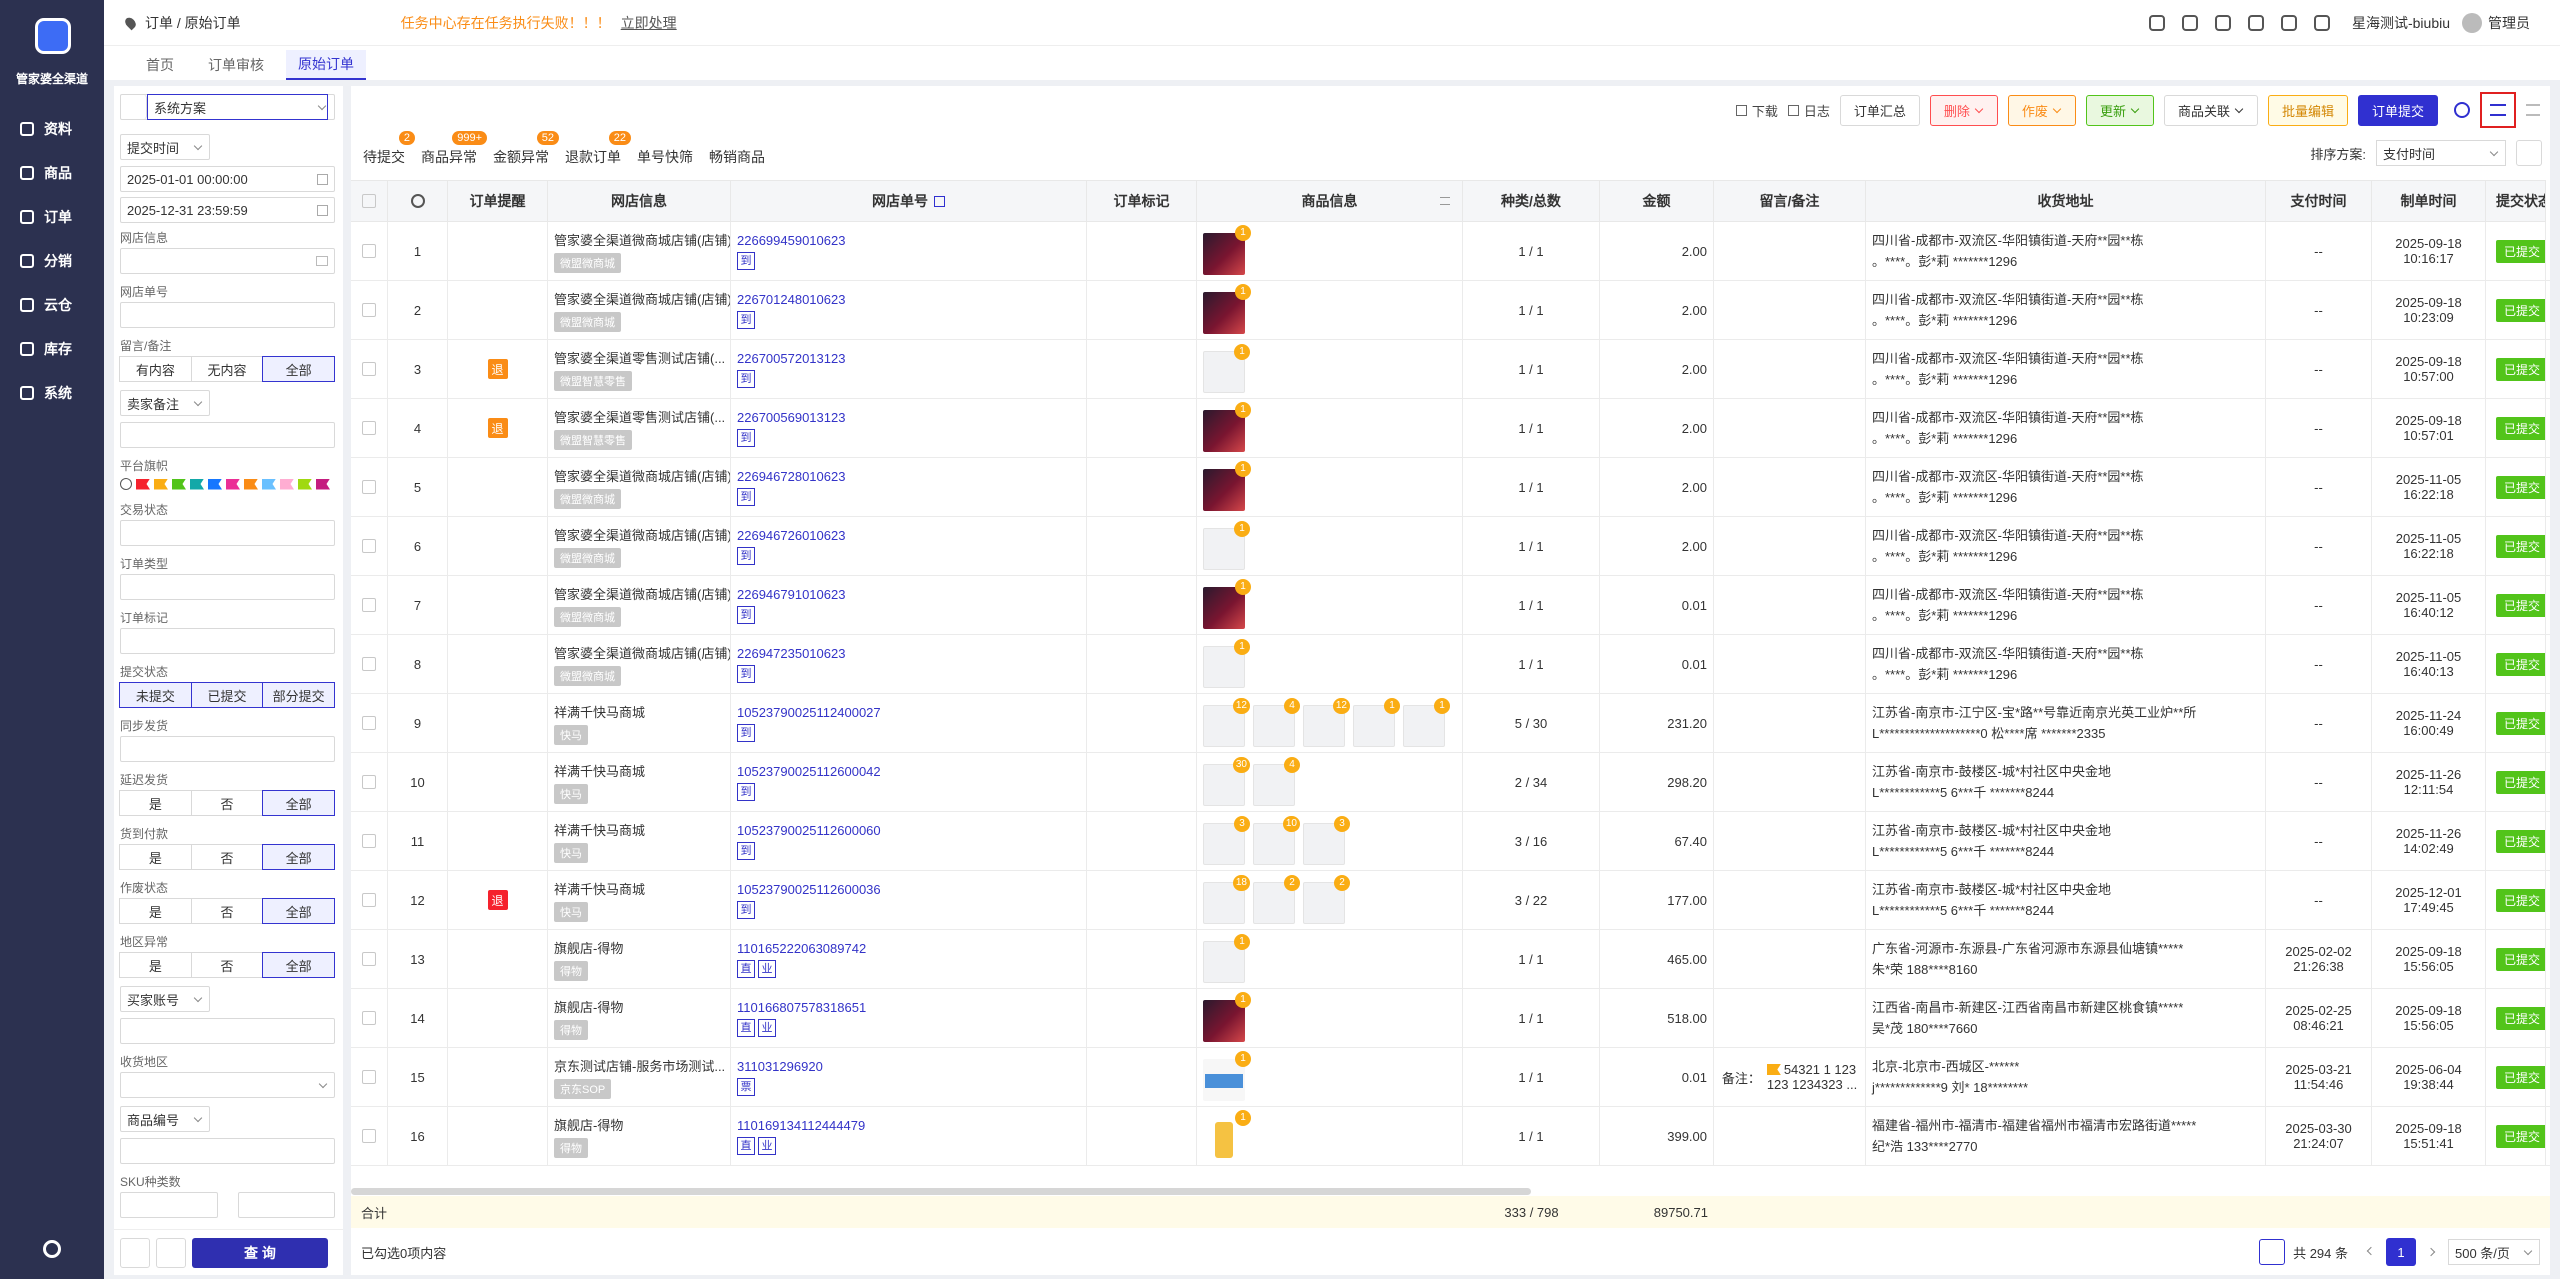 The height and width of the screenshot is (1279, 2560). I want to click on refresh-button, so click(2272, 1252).